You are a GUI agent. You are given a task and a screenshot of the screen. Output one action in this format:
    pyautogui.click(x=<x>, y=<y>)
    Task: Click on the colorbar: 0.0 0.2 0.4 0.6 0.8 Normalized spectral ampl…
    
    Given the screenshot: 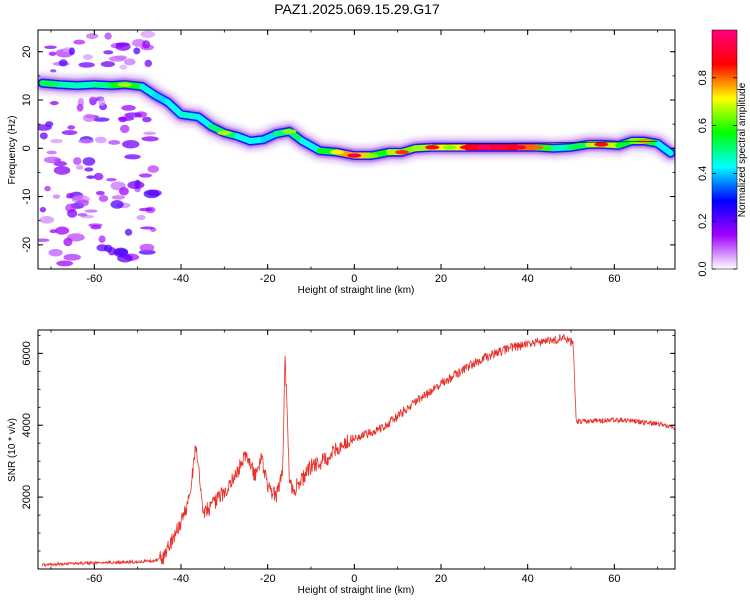 What is the action you would take?
    pyautogui.click(x=722, y=153)
    